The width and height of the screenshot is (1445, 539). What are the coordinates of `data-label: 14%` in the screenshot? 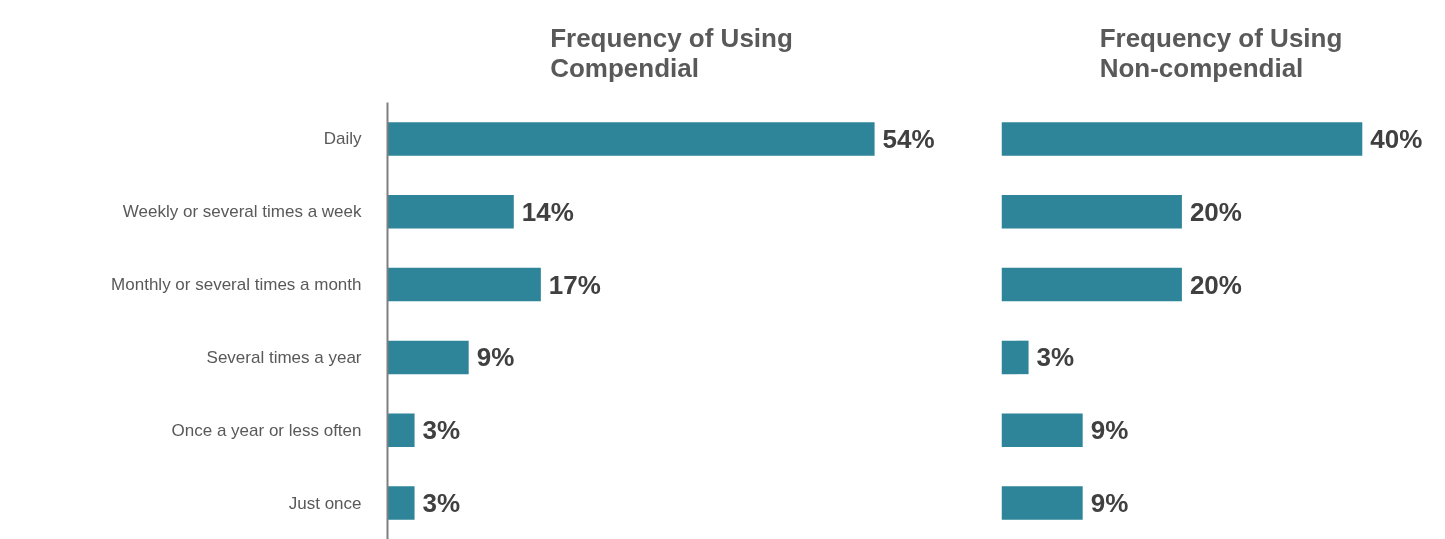 It's located at (547, 211).